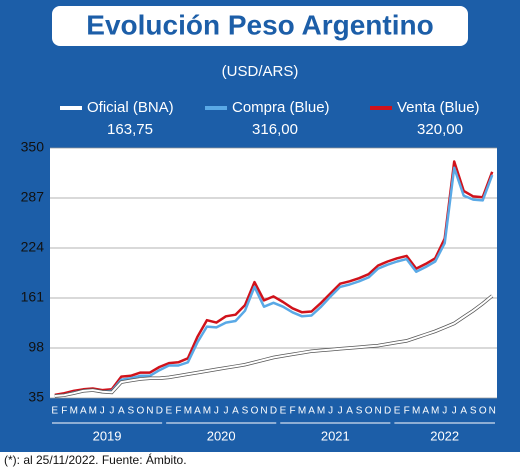  I want to click on year-label: 2019, so click(107, 435).